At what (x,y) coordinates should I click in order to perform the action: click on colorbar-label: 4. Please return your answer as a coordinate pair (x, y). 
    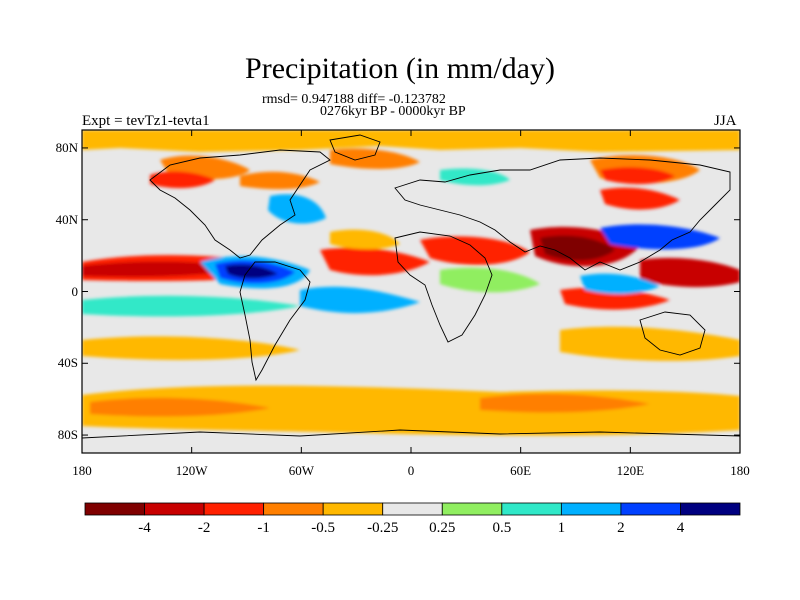
    Looking at the image, I should click on (680, 528).